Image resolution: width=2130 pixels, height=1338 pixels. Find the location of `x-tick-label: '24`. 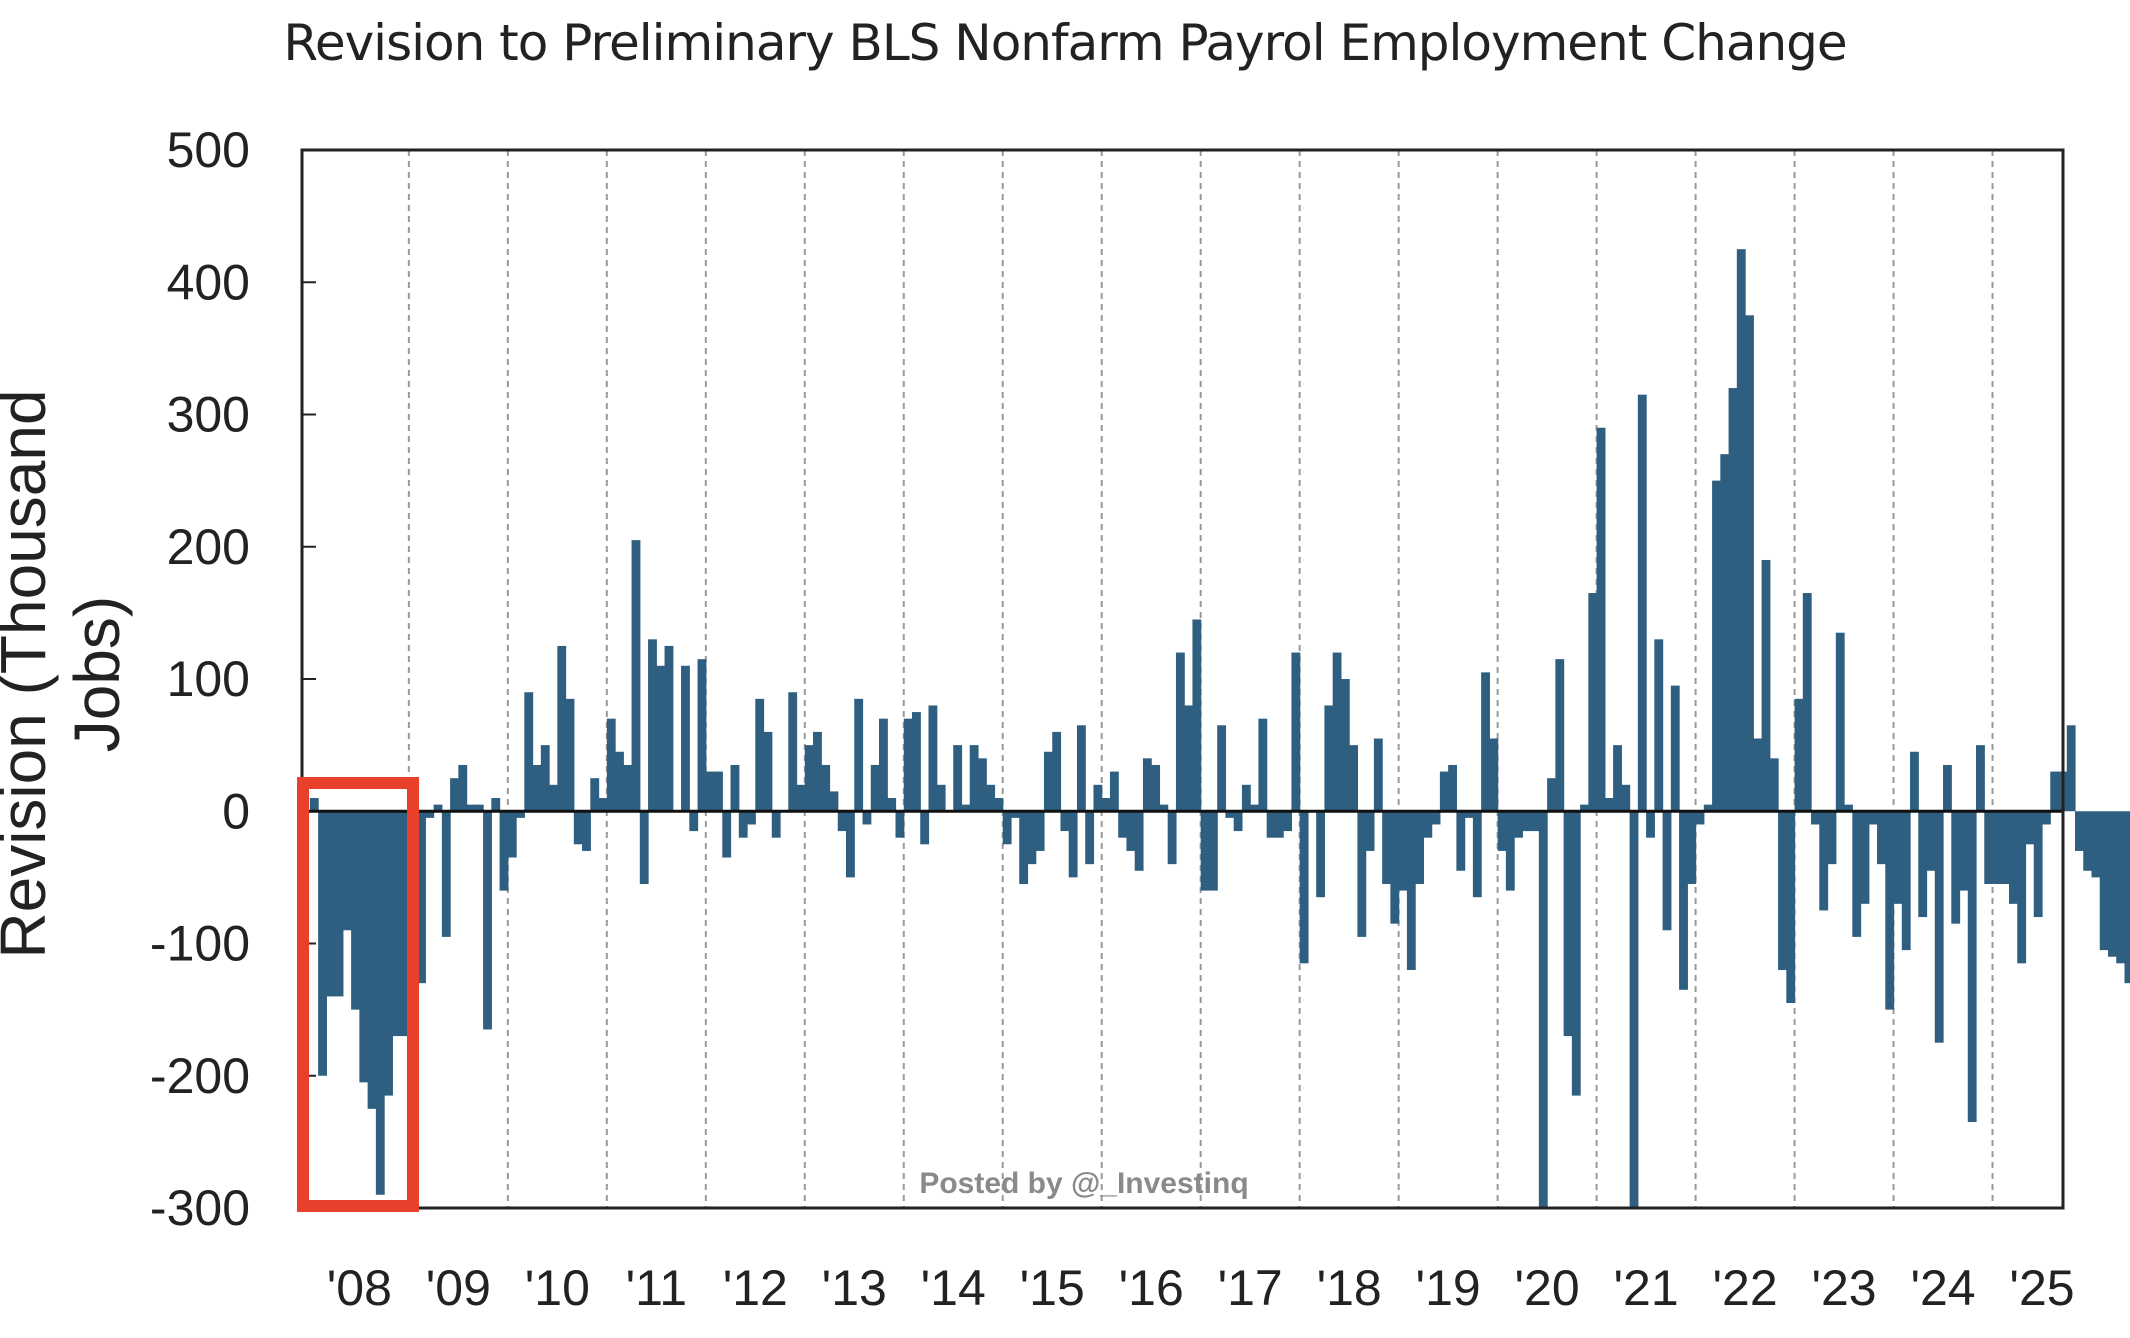

x-tick-label: '24 is located at coordinates (1942, 1288).